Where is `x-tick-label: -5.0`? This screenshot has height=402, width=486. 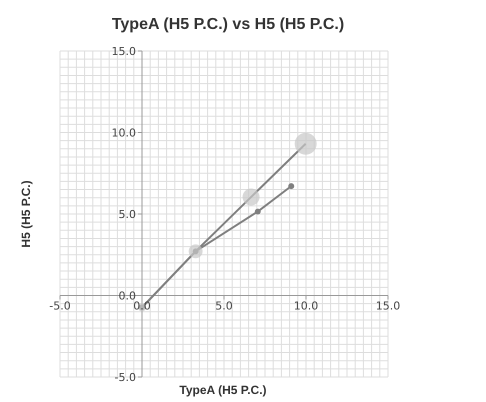 x-tick-label: -5.0 is located at coordinates (60, 306).